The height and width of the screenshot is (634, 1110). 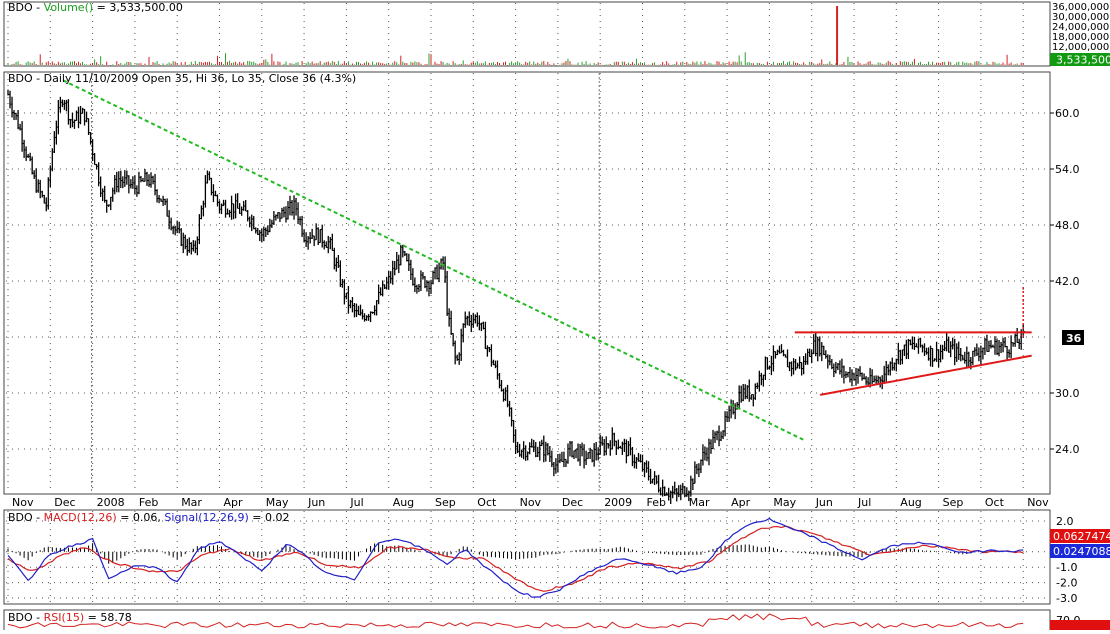 I want to click on rsi-title-dash: -, so click(x=38, y=617).